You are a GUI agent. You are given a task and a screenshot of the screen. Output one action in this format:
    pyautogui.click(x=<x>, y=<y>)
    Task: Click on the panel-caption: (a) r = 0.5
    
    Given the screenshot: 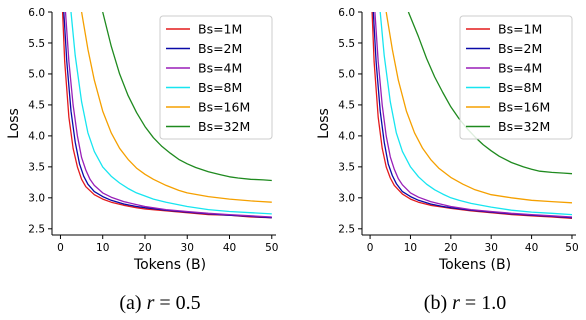 What is the action you would take?
    pyautogui.click(x=159, y=303)
    